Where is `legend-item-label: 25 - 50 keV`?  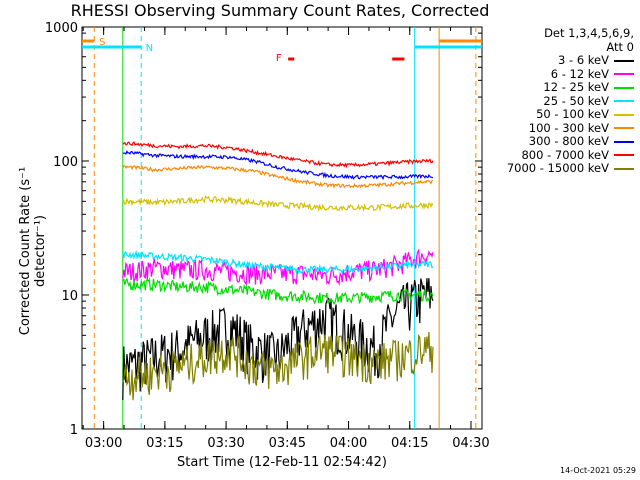 legend-item-label: 25 - 50 keV is located at coordinates (576, 100).